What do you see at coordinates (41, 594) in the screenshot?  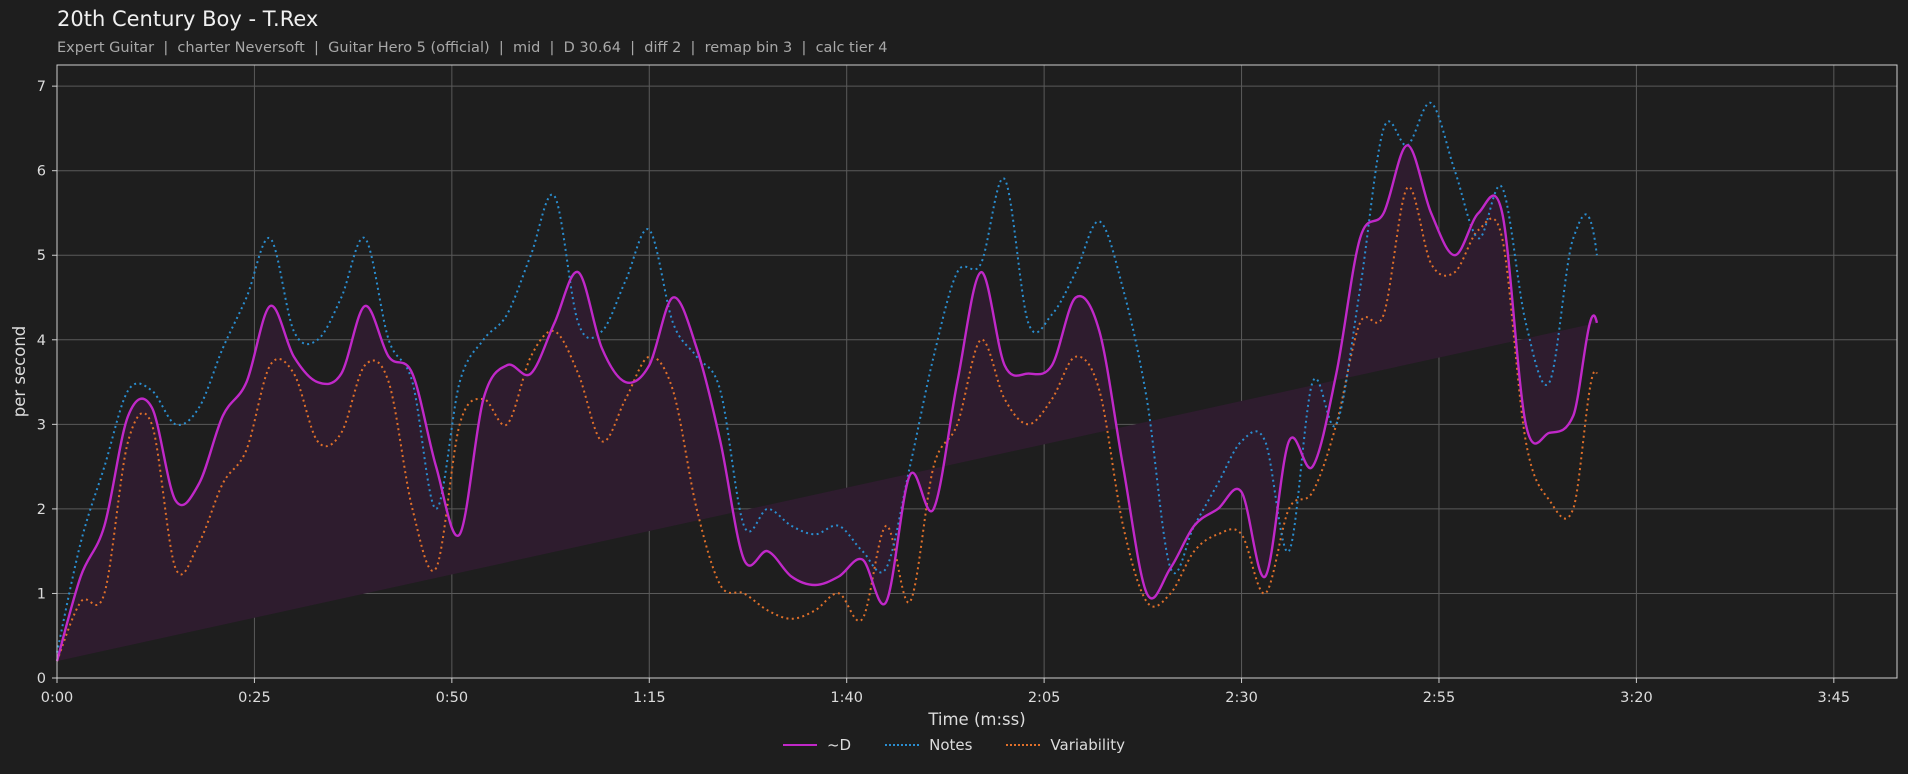 I see `y-tick-label: 1` at bounding box center [41, 594].